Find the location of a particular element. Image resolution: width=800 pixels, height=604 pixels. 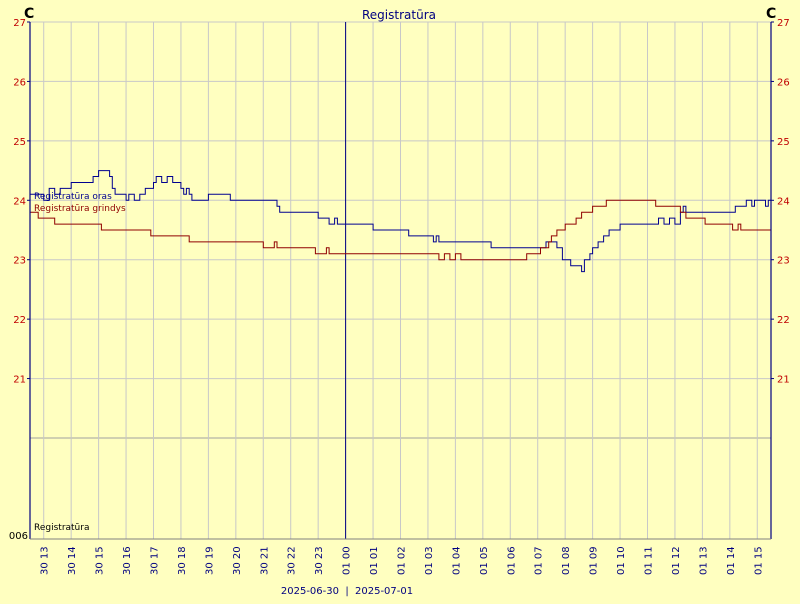

right-unit-label: C is located at coordinates (771, 14).